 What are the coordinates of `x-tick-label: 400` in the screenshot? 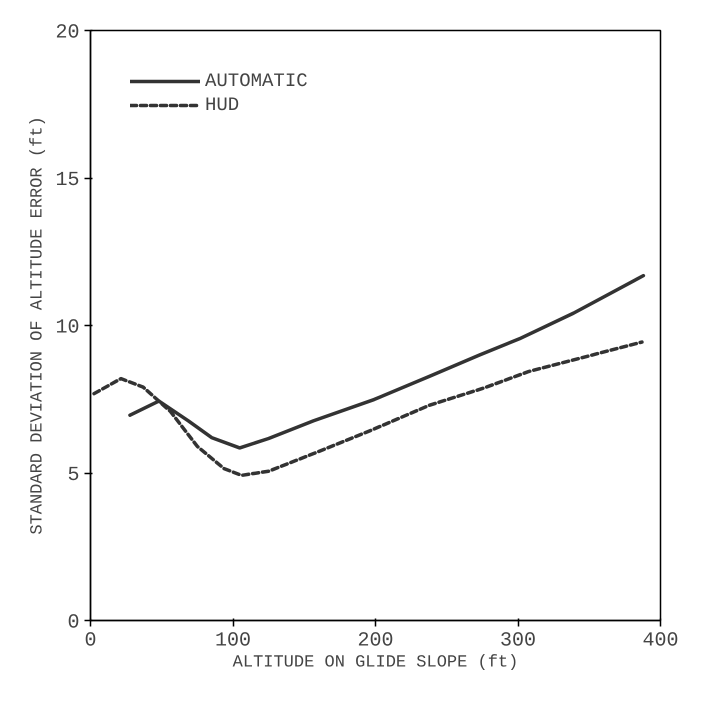 It's located at (660, 641).